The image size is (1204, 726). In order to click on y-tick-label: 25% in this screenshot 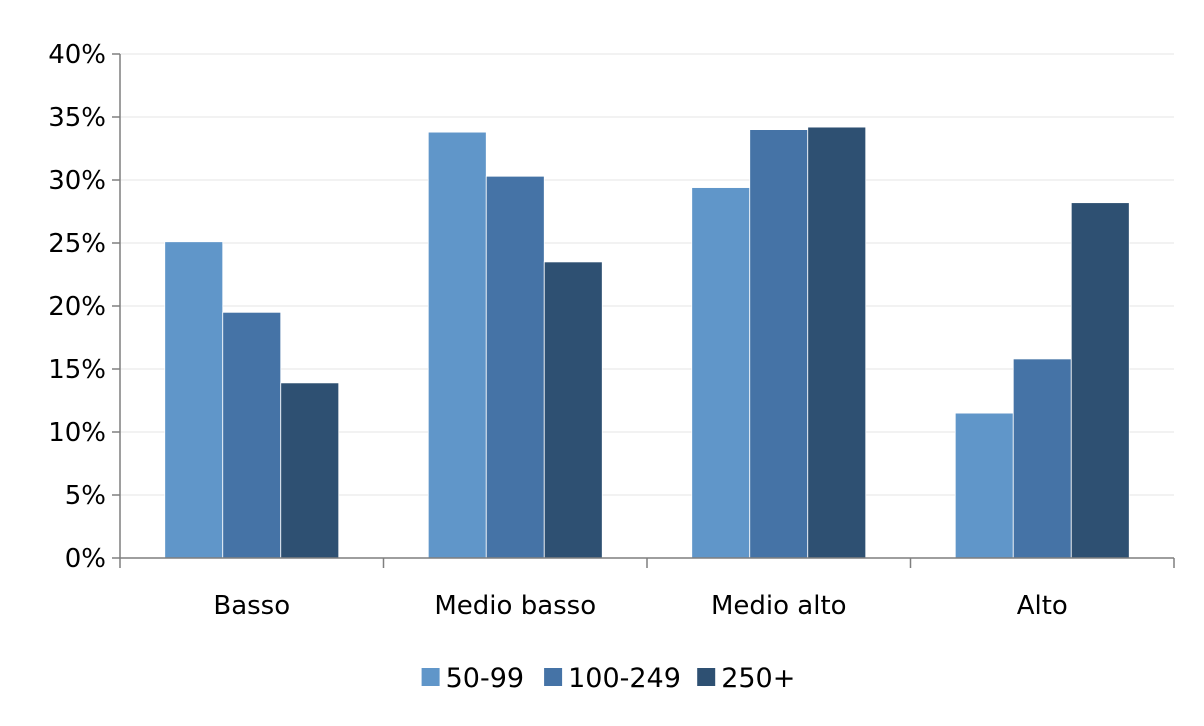, I will do `click(77, 244)`.